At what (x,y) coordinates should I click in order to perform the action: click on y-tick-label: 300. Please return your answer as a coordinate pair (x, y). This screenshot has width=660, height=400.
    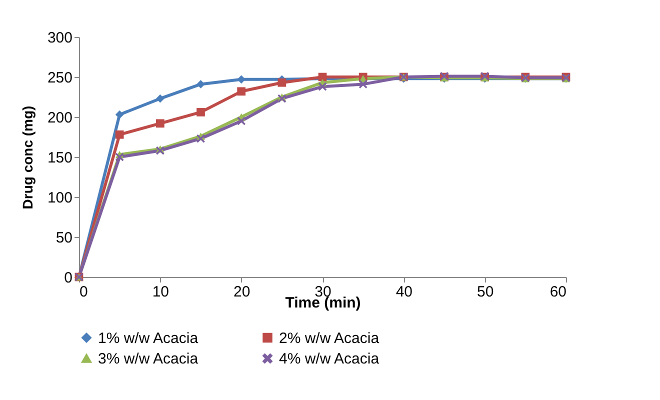
    Looking at the image, I should click on (59, 38).